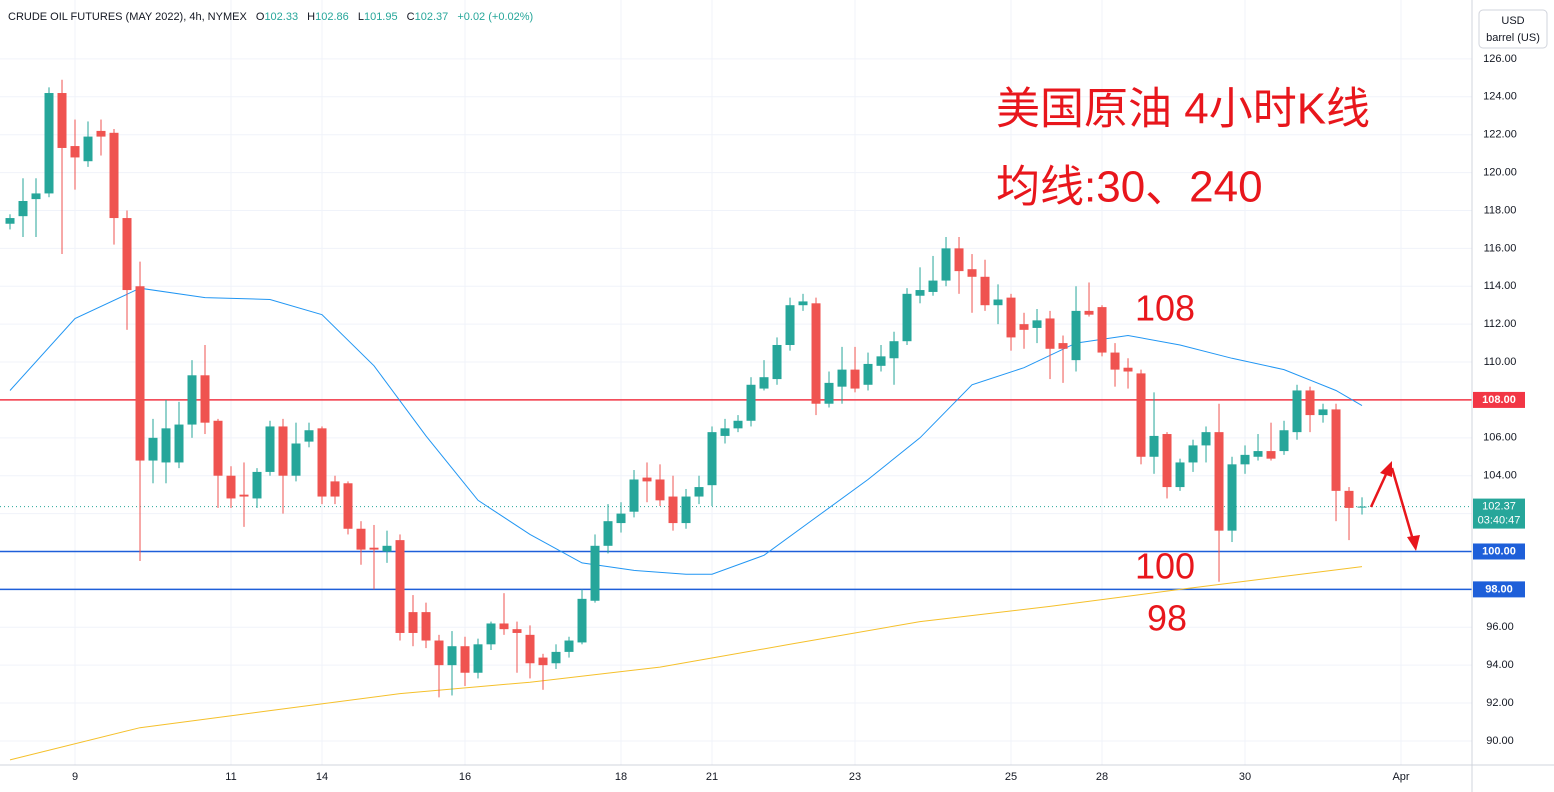 This screenshot has width=1554, height=792. What do you see at coordinates (1011, 777) in the screenshot?
I see `x-tick-label: 25` at bounding box center [1011, 777].